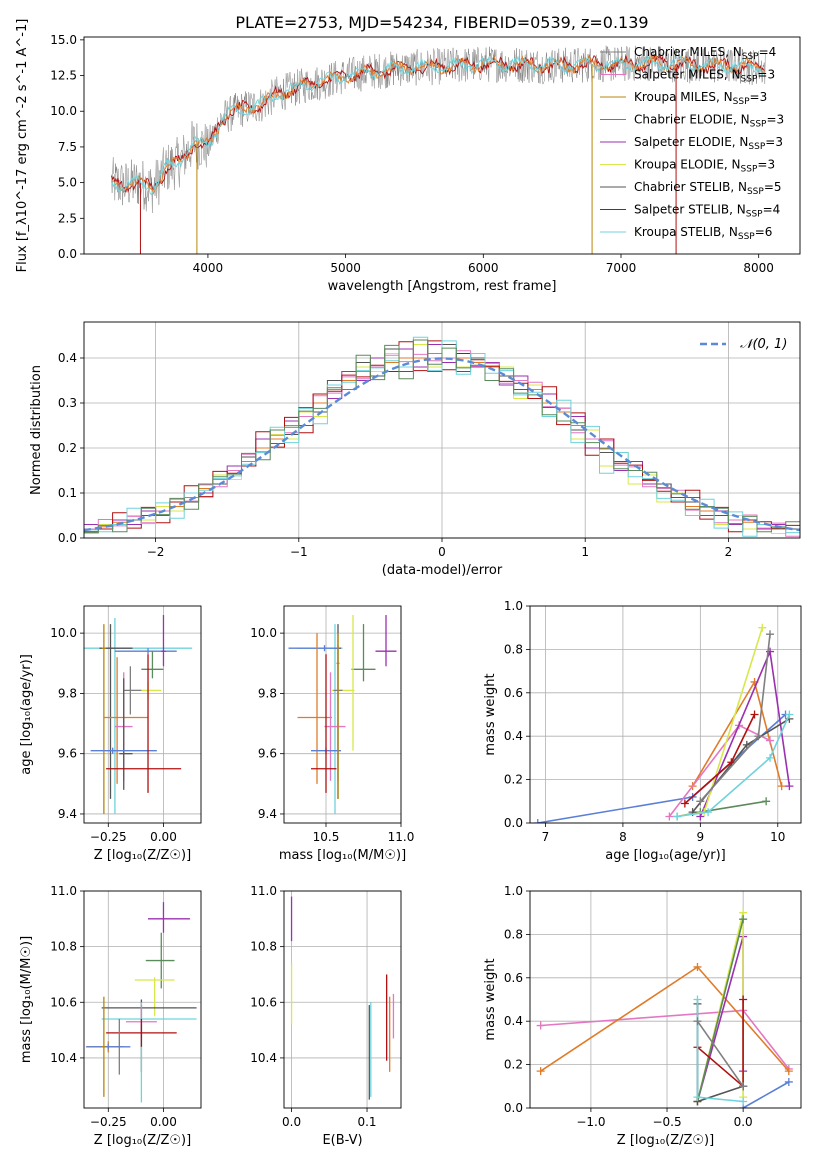  Describe the element at coordinates (345, 268) in the screenshot. I see `x-tick-label: 5000` at that location.